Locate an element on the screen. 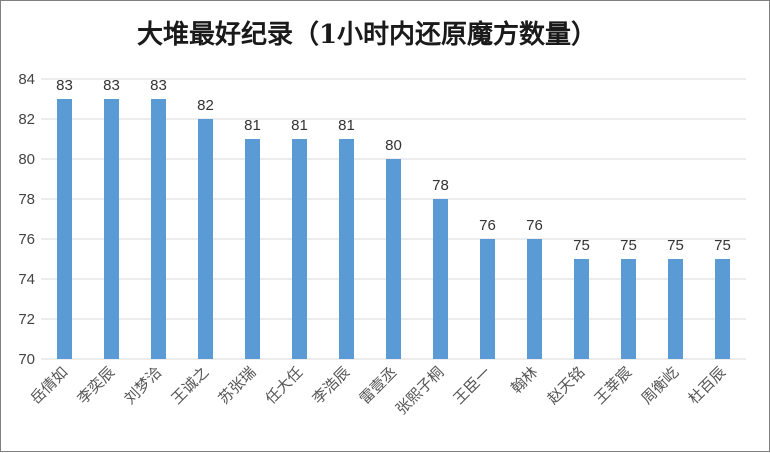 The width and height of the screenshot is (770, 453). y-tick-label: 76 is located at coordinates (26, 239).